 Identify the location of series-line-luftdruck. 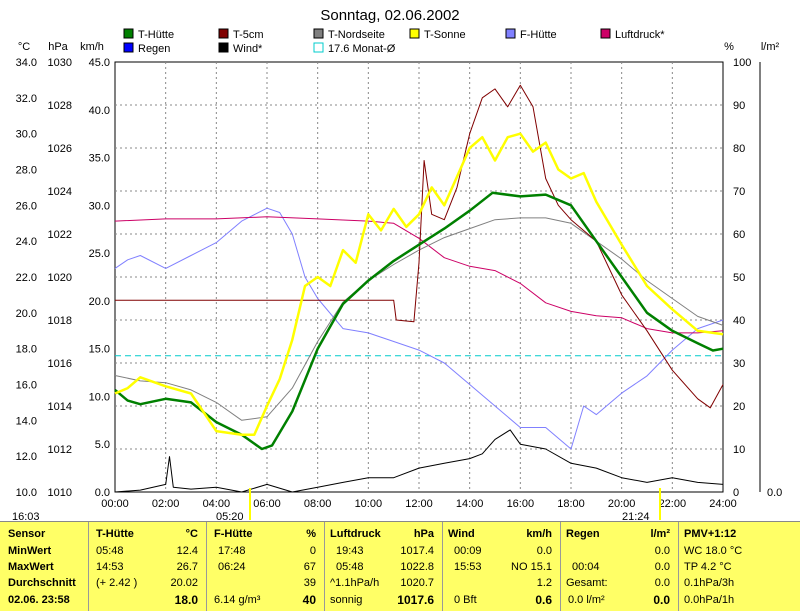
(419, 275).